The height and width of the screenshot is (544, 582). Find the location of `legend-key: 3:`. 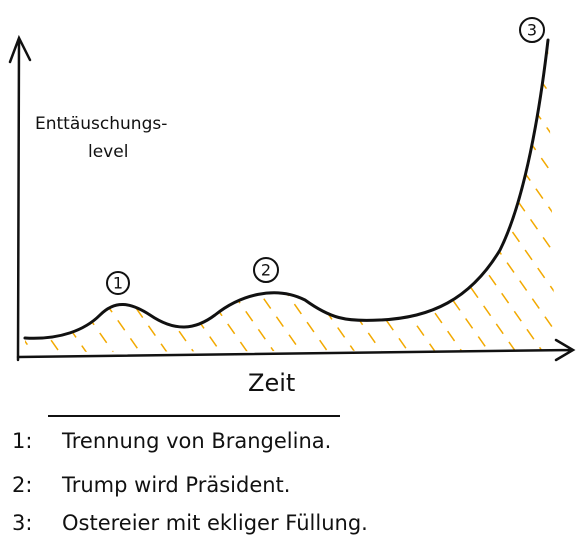

legend-key: 3: is located at coordinates (22, 523).